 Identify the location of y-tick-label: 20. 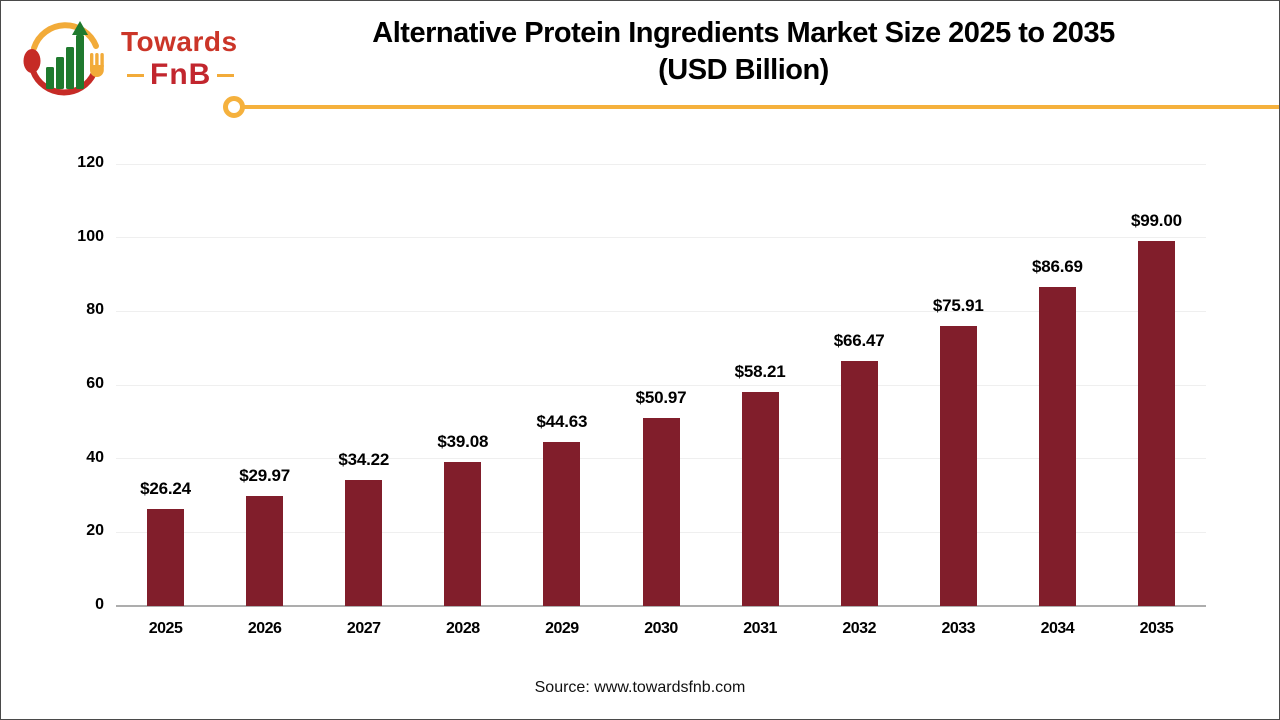
(95, 531).